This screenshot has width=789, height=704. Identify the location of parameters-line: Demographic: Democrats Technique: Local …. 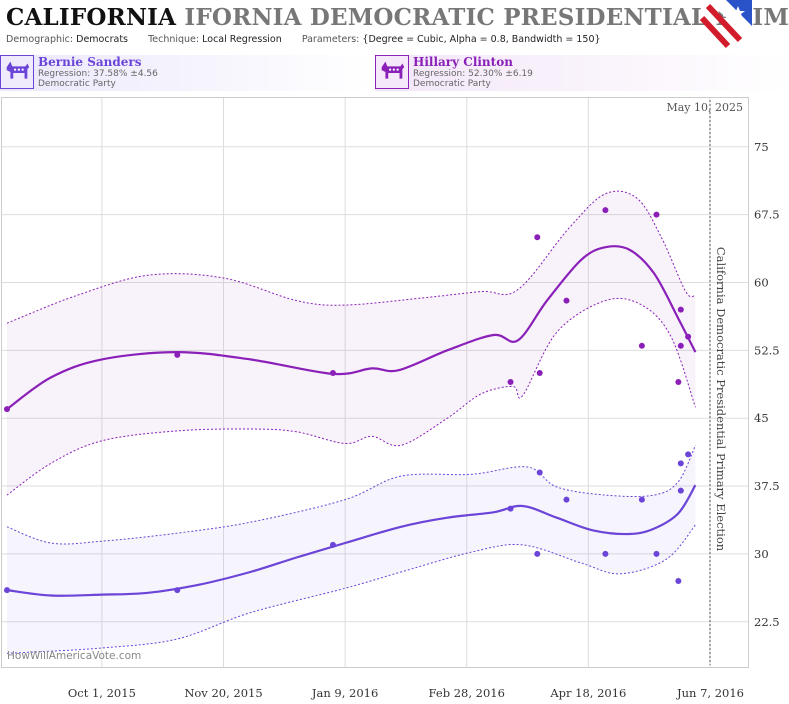
(303, 39).